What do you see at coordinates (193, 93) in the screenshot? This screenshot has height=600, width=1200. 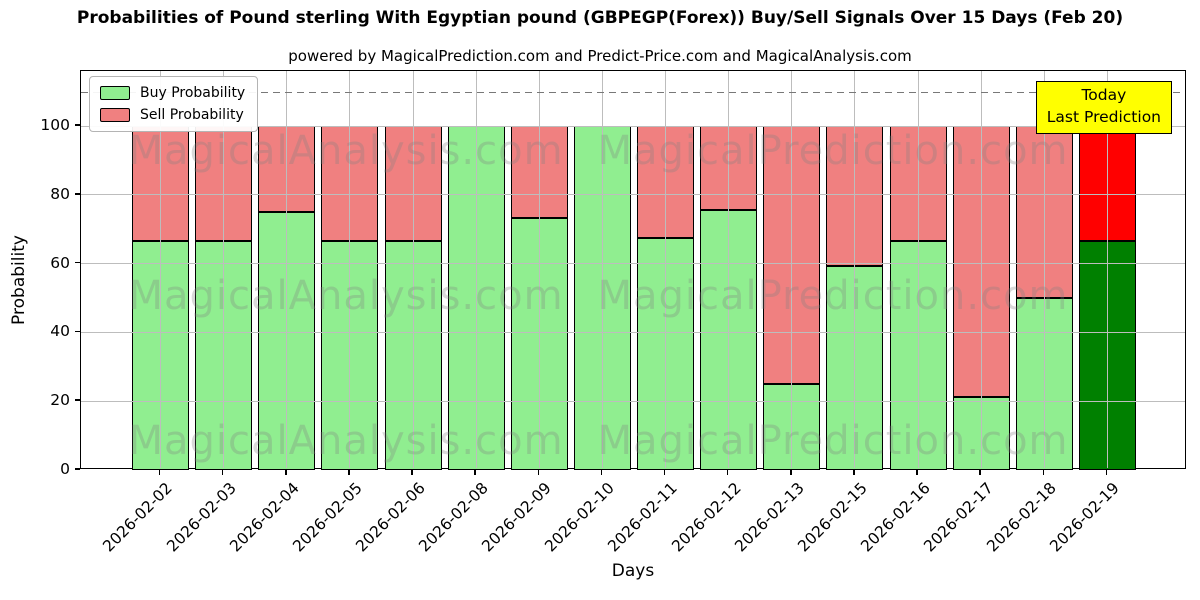 I see `legend-label-buy: Buy Probability` at bounding box center [193, 93].